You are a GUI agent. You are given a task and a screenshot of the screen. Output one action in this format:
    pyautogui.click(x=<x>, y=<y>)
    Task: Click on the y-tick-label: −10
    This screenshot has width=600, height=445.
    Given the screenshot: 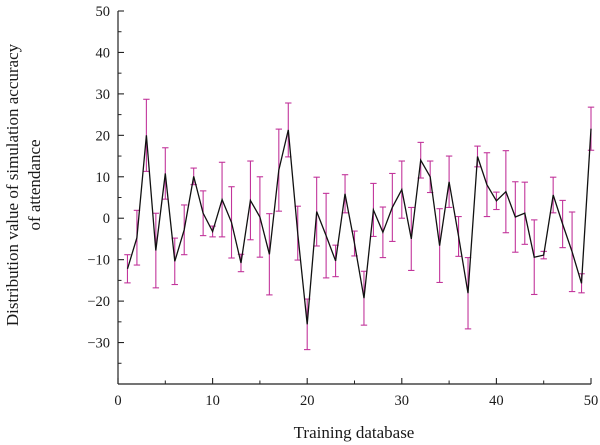 What is the action you would take?
    pyautogui.click(x=98, y=261)
    